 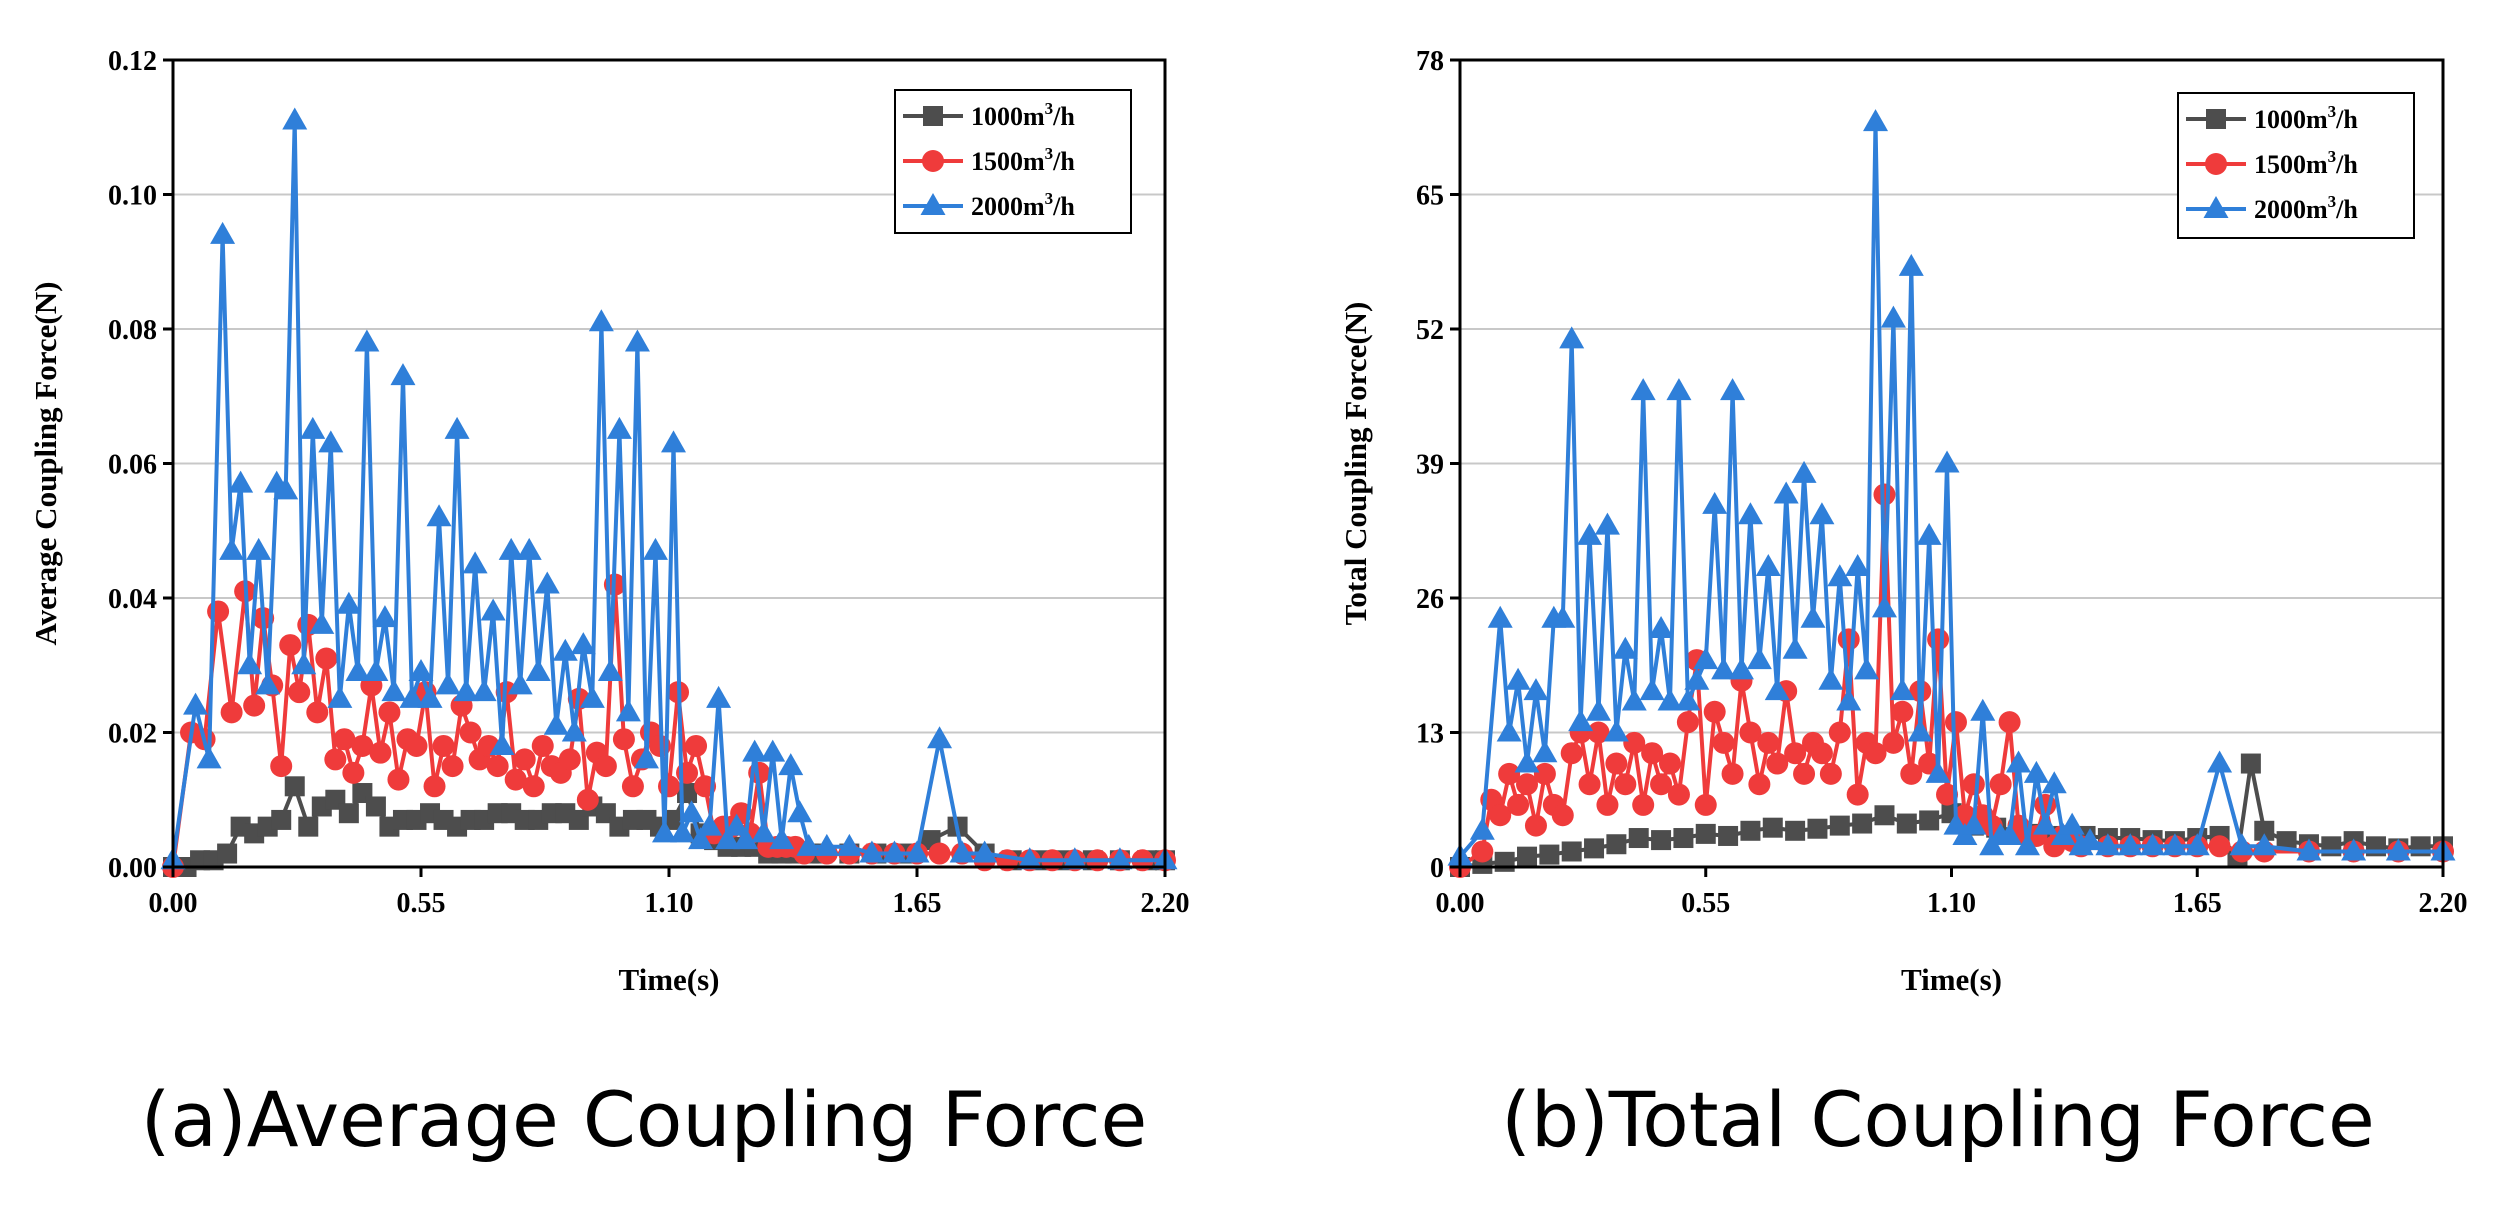 I want to click on x-tick-label: 1.65, so click(x=2197, y=903).